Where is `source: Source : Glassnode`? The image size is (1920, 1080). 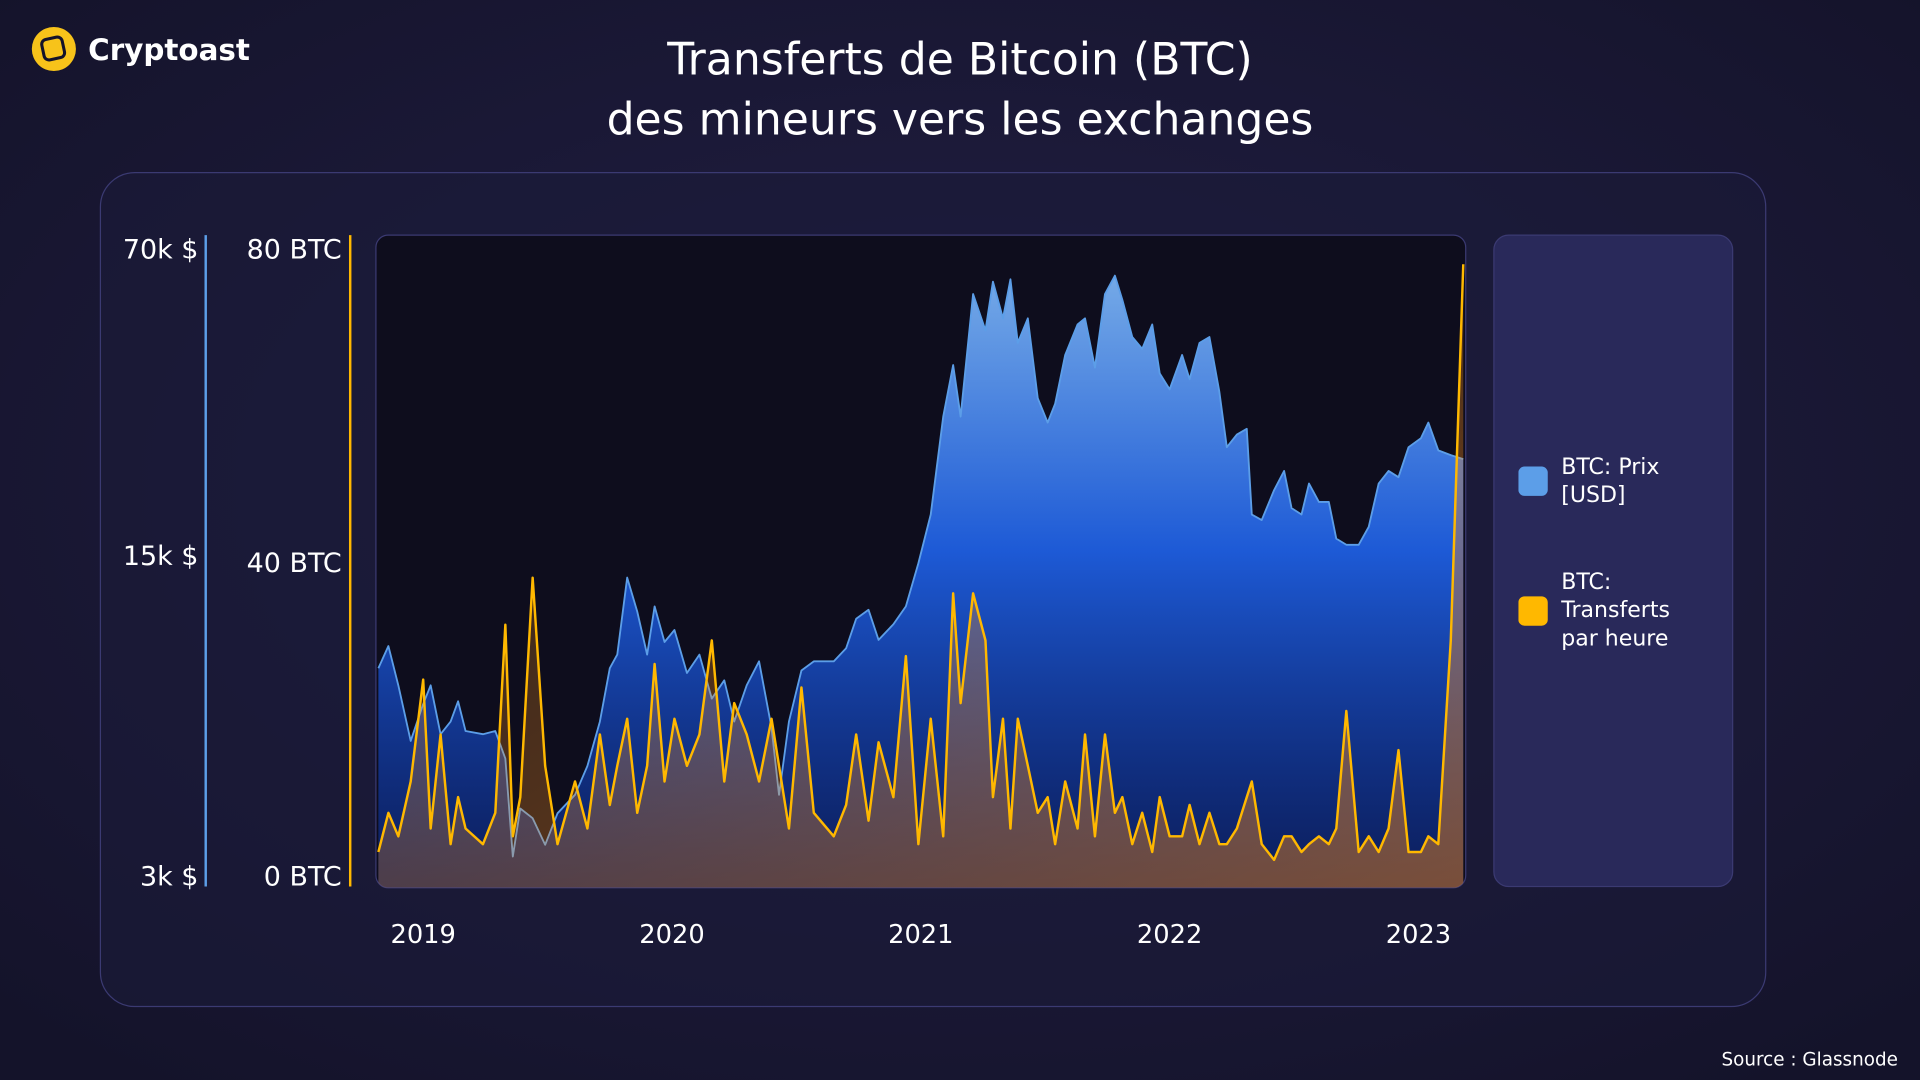
source: Source : Glassnode is located at coordinates (1810, 1059).